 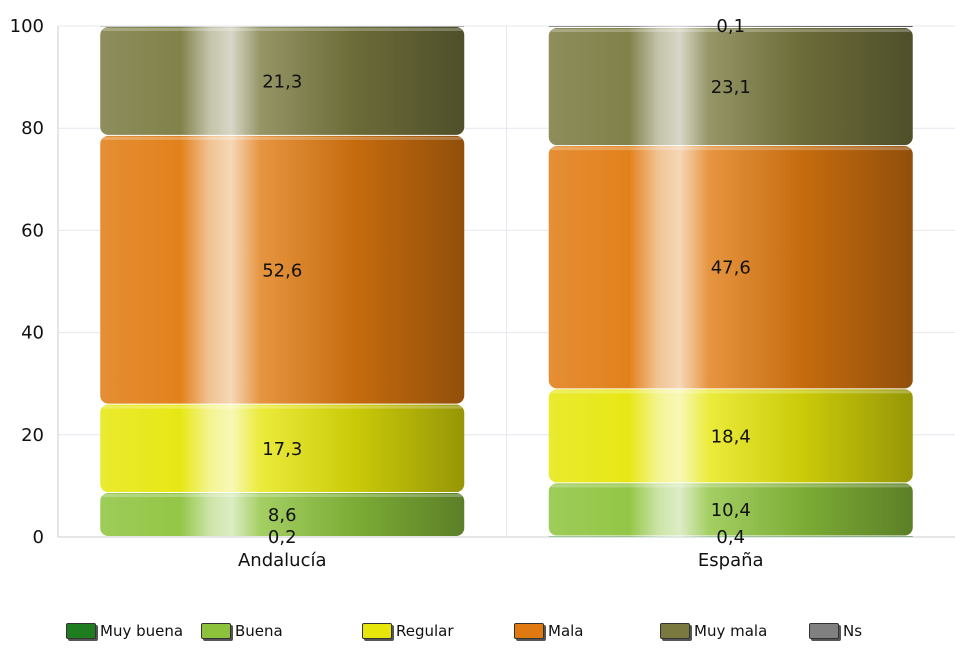 What do you see at coordinates (731, 560) in the screenshot?
I see `x-tick-label: España` at bounding box center [731, 560].